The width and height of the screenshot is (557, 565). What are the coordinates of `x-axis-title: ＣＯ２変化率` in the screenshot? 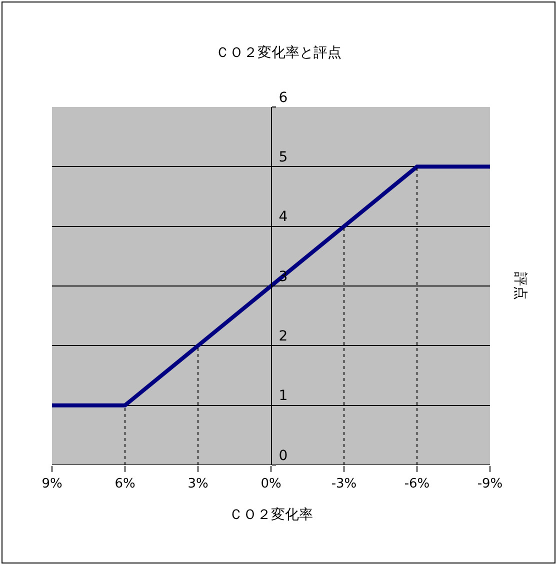 It's located at (271, 514).